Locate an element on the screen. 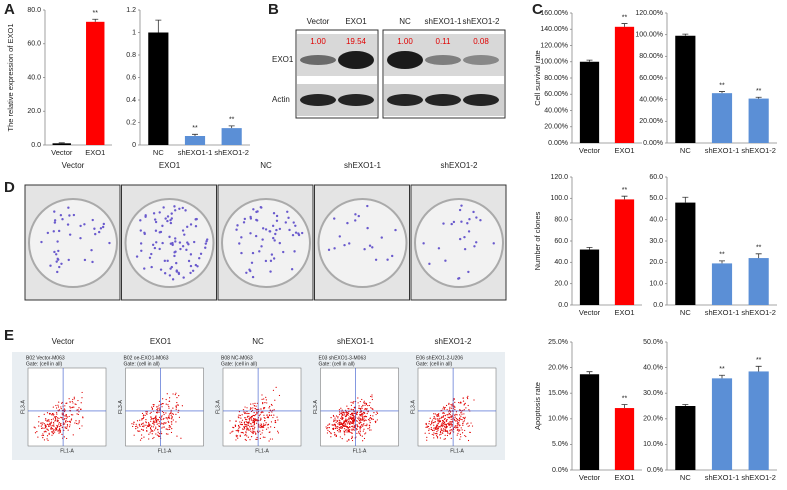 Image resolution: width=787 pixels, height=490 pixels. flow-label: EXO1 is located at coordinates (161, 341).